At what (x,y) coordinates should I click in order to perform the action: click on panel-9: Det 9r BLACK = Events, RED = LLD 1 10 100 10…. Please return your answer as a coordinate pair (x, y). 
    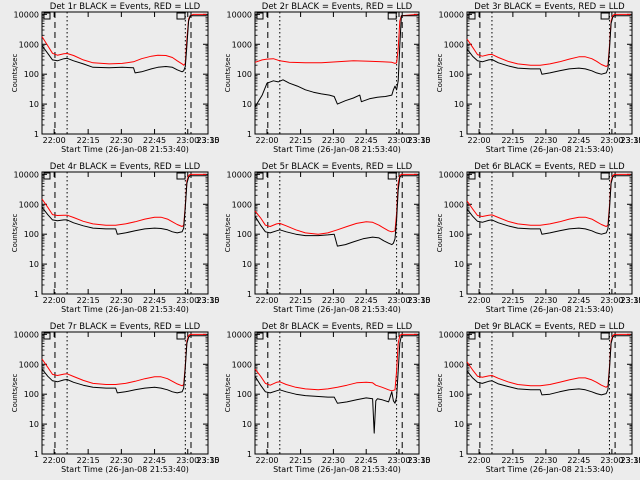
    Looking at the image, I should click on (538, 398).